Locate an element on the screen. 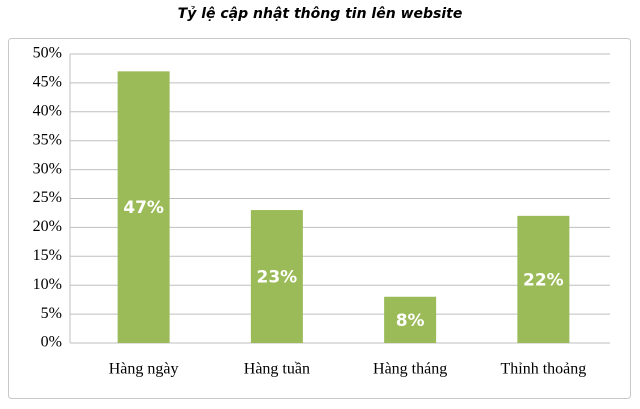 The height and width of the screenshot is (409, 640). x-tick-label: Thỉnh thoảng is located at coordinates (543, 369).